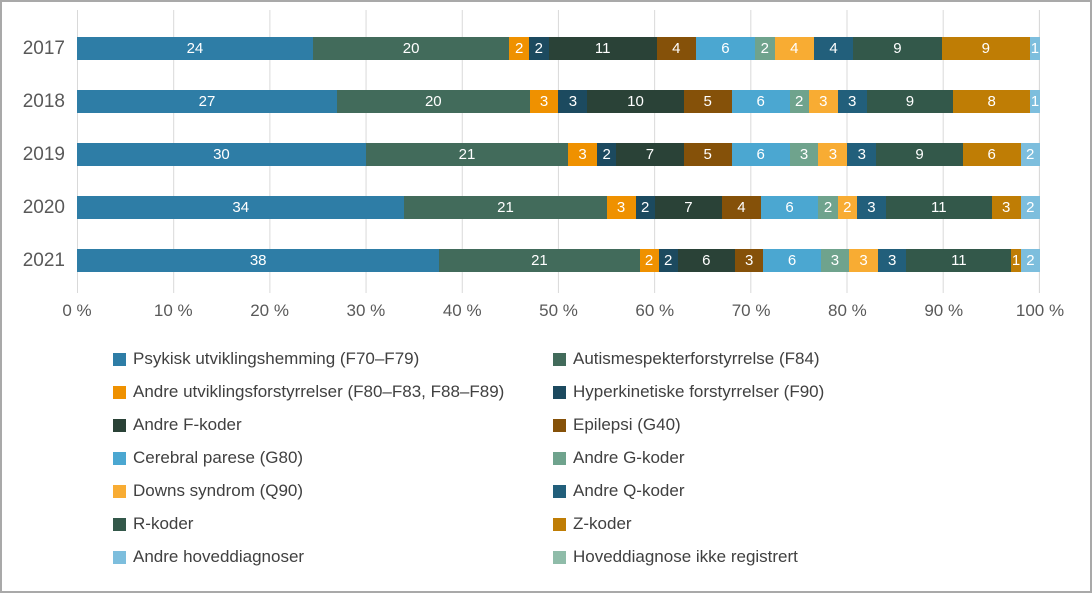  I want to click on legend-item: R-koder, so click(333, 524).